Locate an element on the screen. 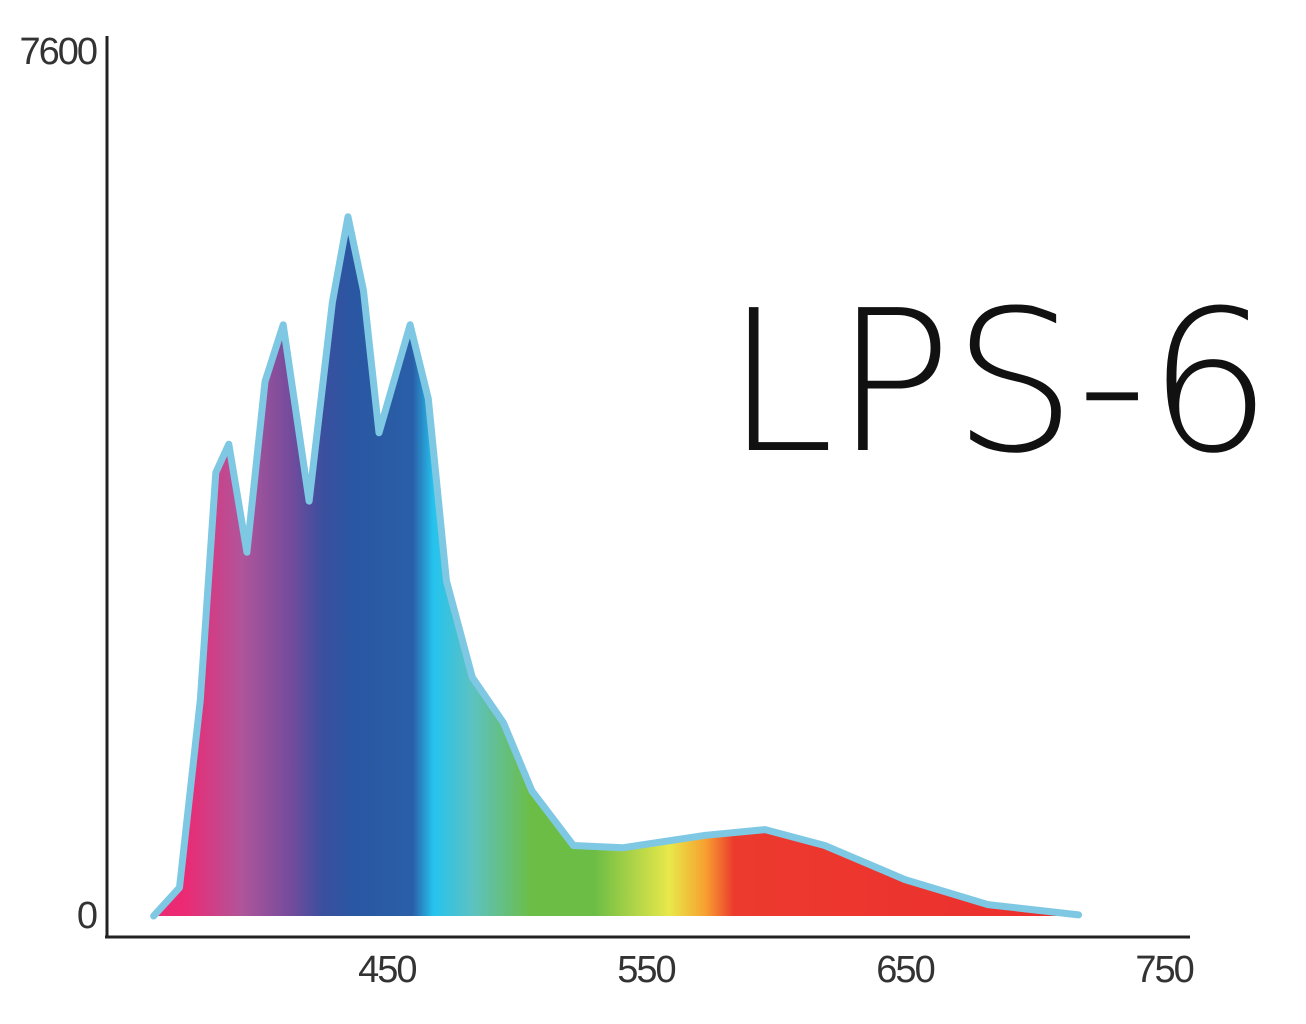  x-tick-label: 450 is located at coordinates (387, 970).